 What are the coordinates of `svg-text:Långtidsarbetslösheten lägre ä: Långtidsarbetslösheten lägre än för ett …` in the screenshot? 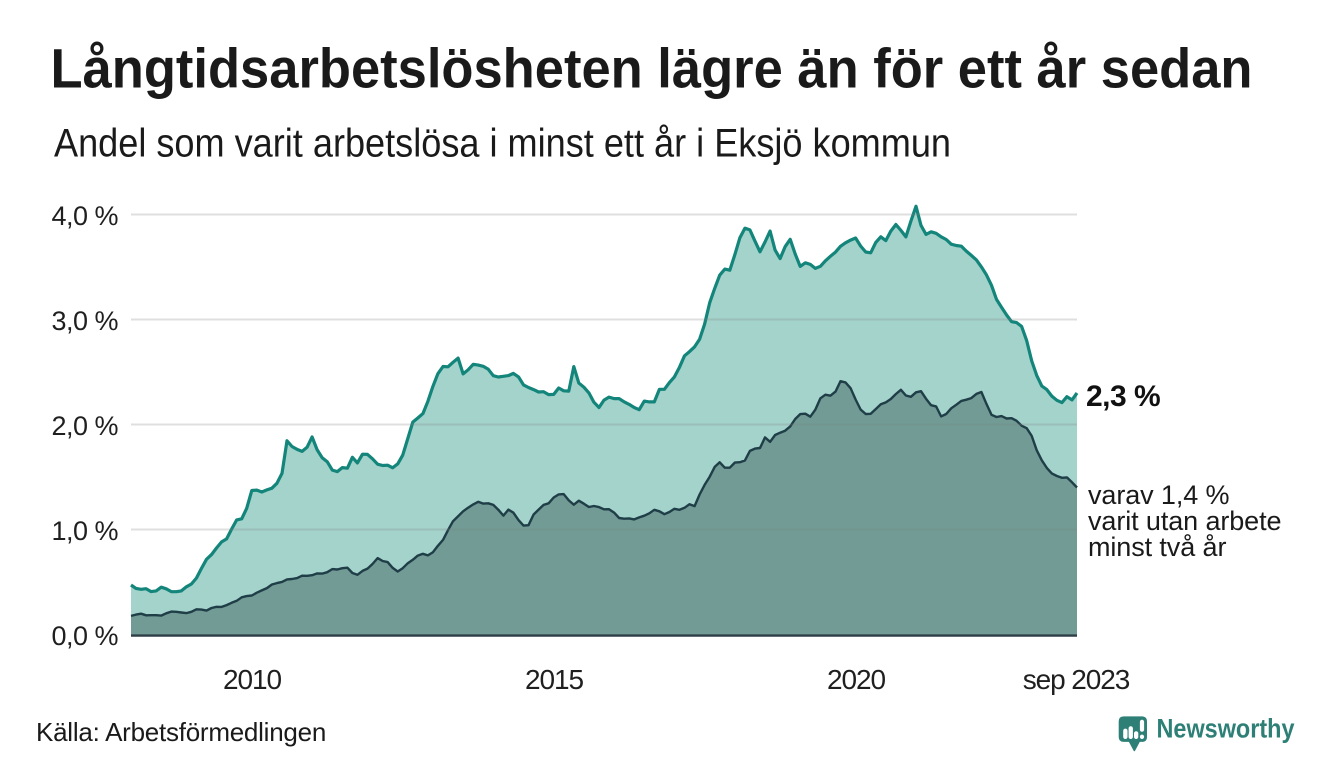 It's located at (652, 68).